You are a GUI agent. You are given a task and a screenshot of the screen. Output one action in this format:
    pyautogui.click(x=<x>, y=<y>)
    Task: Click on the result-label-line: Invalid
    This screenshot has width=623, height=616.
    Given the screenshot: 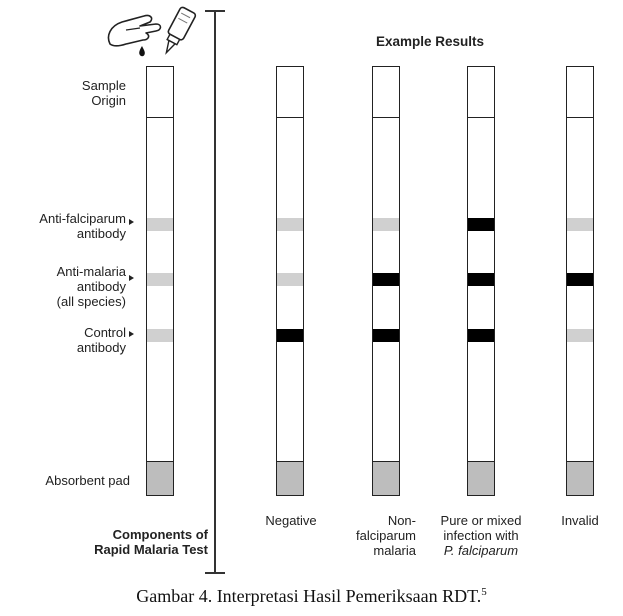 What is the action you would take?
    pyautogui.click(x=580, y=520)
    